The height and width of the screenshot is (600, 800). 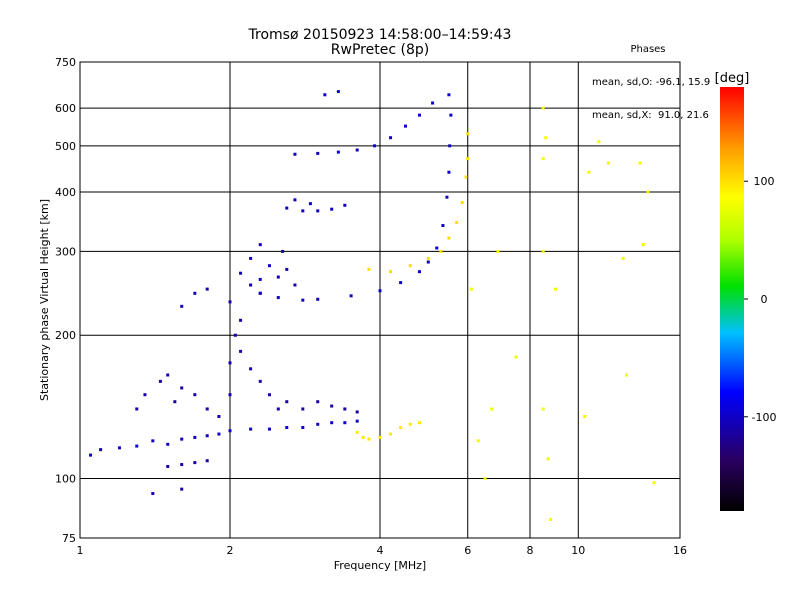 I want to click on phase-stats-title: Phases, so click(x=648, y=49).